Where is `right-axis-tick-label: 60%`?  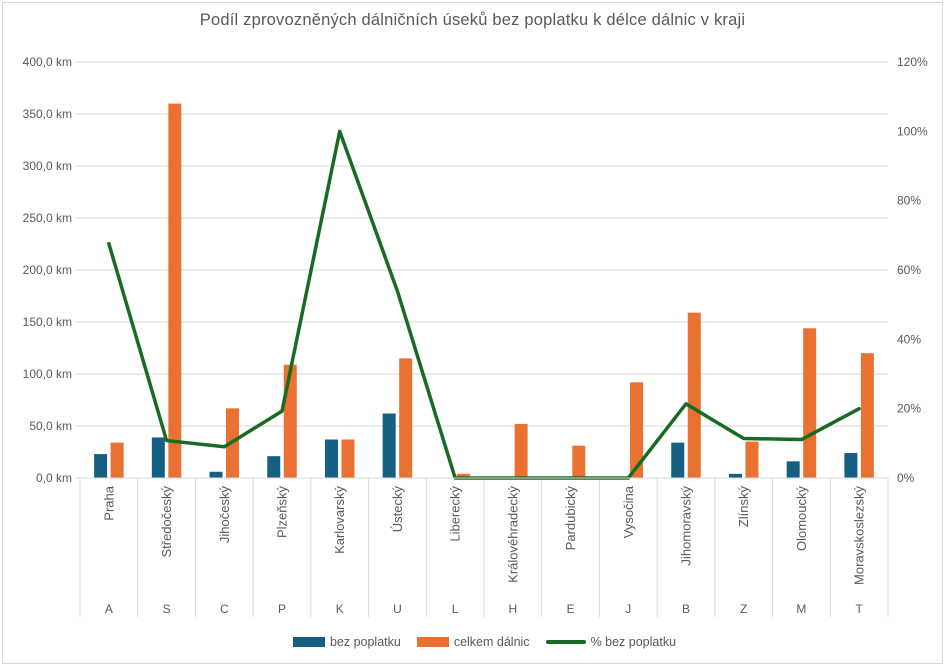 right-axis-tick-label: 60% is located at coordinates (909, 270).